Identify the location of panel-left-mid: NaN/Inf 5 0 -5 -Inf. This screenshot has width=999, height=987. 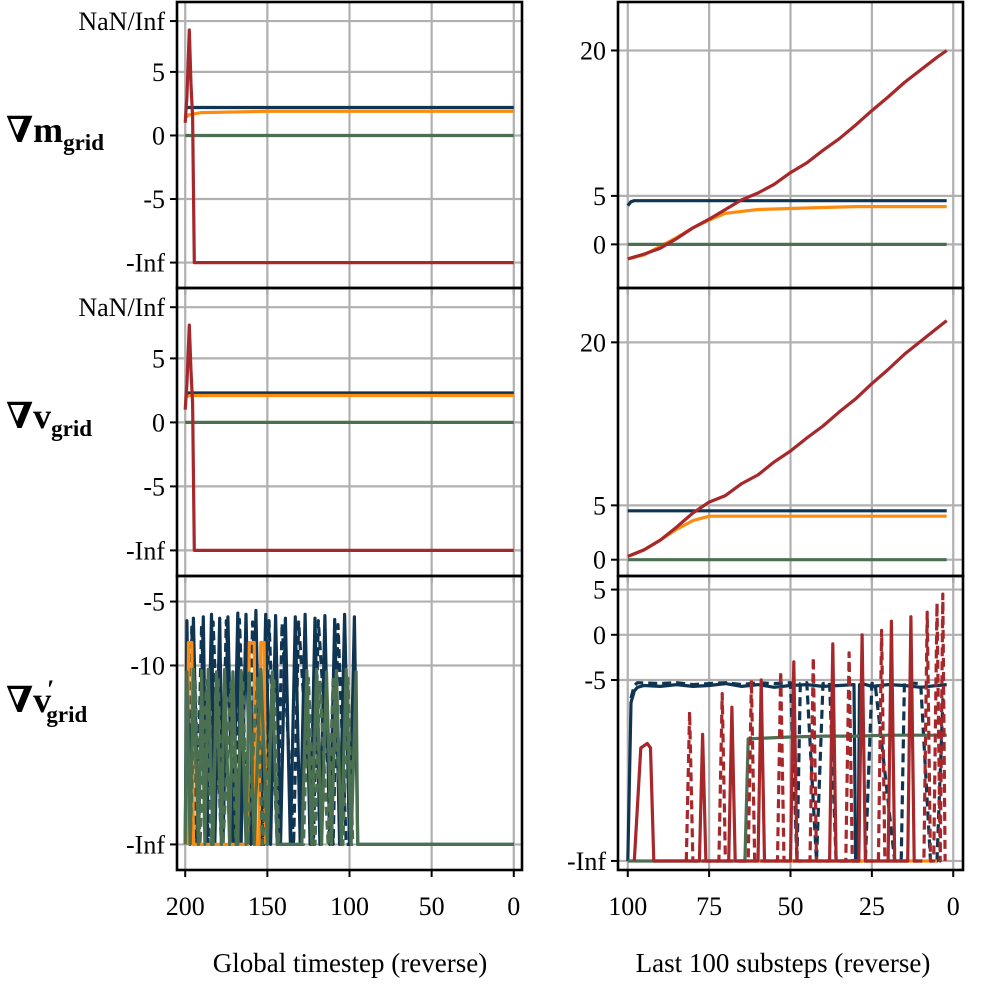
(301, 434).